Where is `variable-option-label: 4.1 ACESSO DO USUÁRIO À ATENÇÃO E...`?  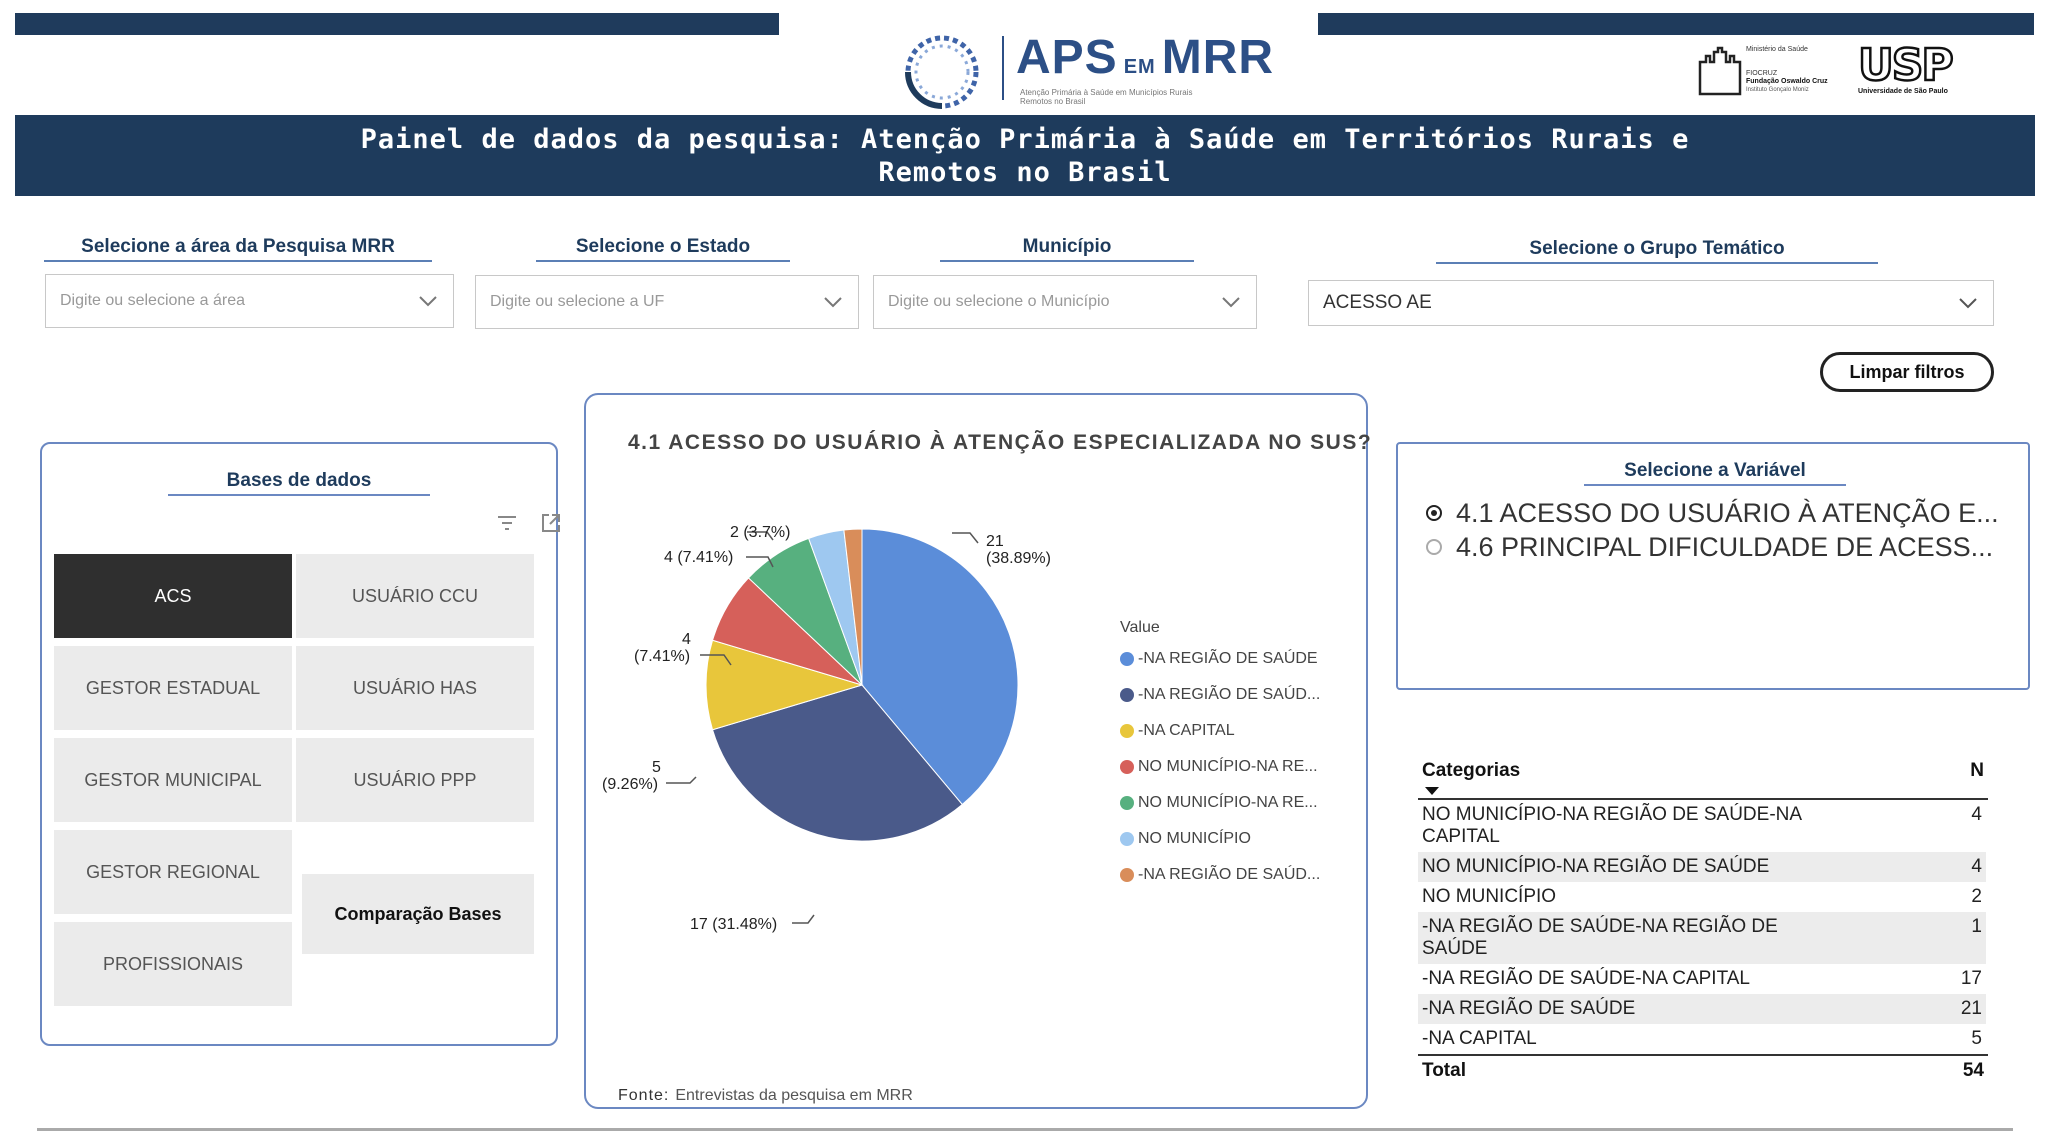 variable-option-label: 4.1 ACESSO DO USUÁRIO À ATENÇÃO E... is located at coordinates (1727, 512).